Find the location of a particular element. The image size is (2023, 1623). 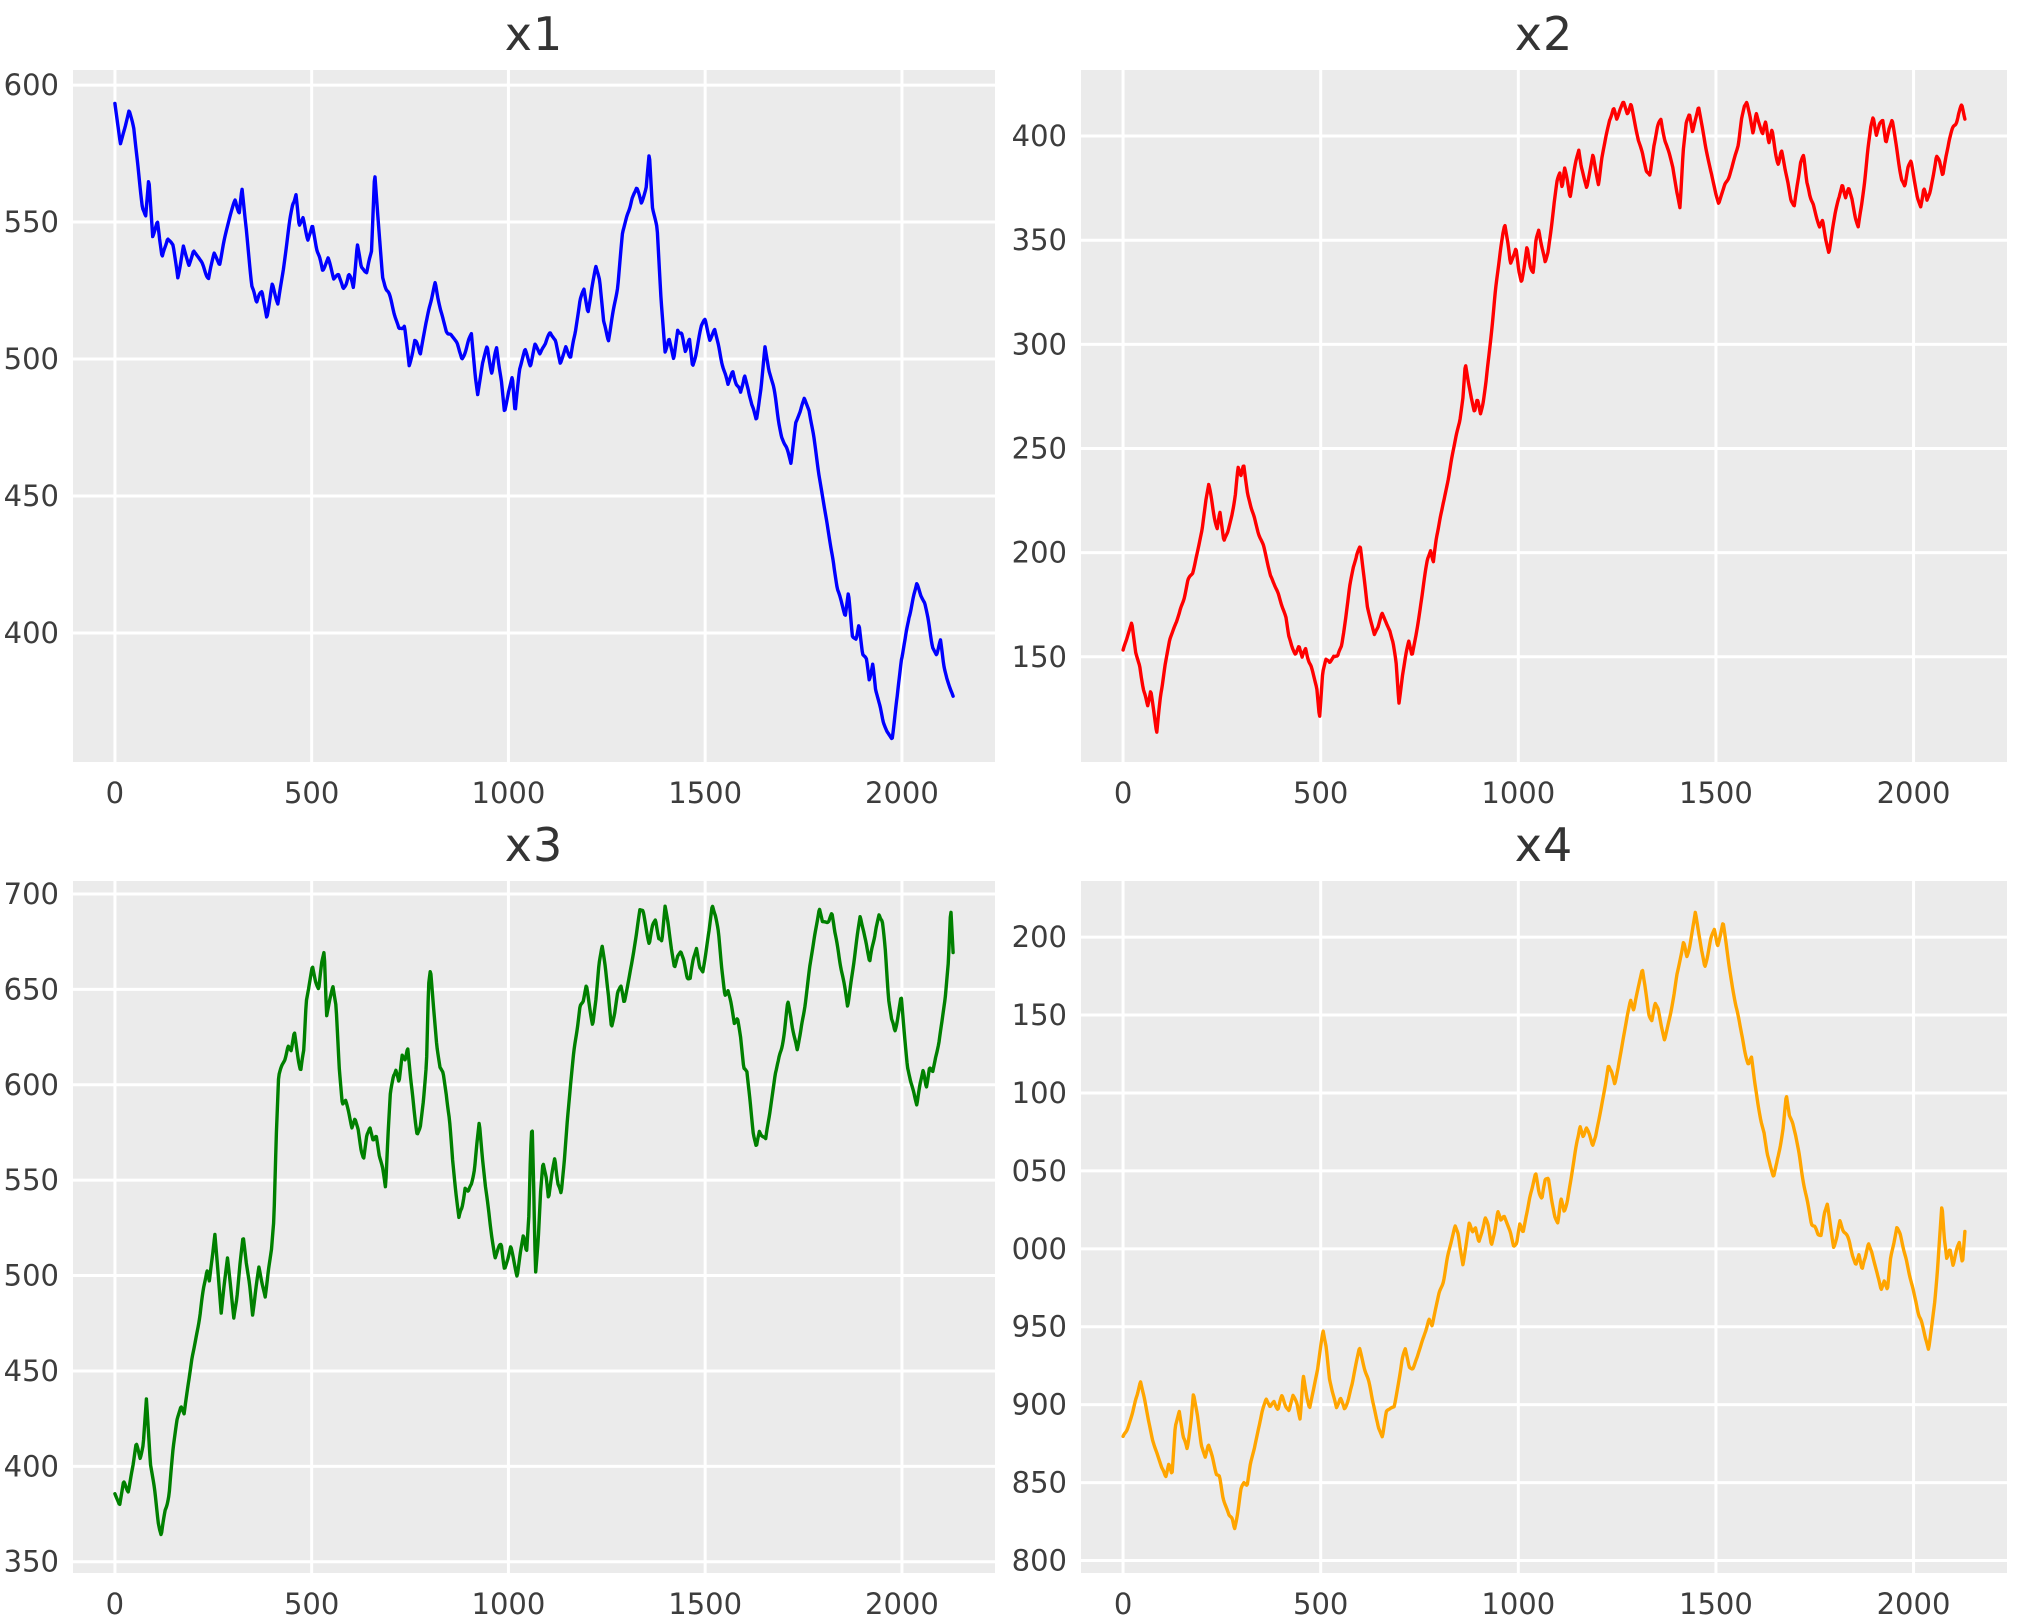

y-tick-label: 300 is located at coordinates (1039, 344).